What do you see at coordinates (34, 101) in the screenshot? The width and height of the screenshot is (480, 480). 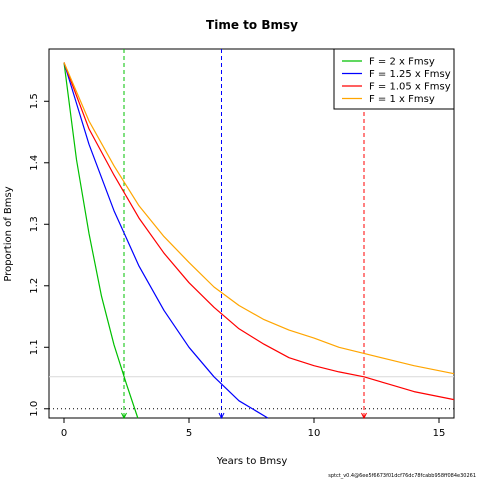 I see `y-tick-label-5: 1.5` at bounding box center [34, 101].